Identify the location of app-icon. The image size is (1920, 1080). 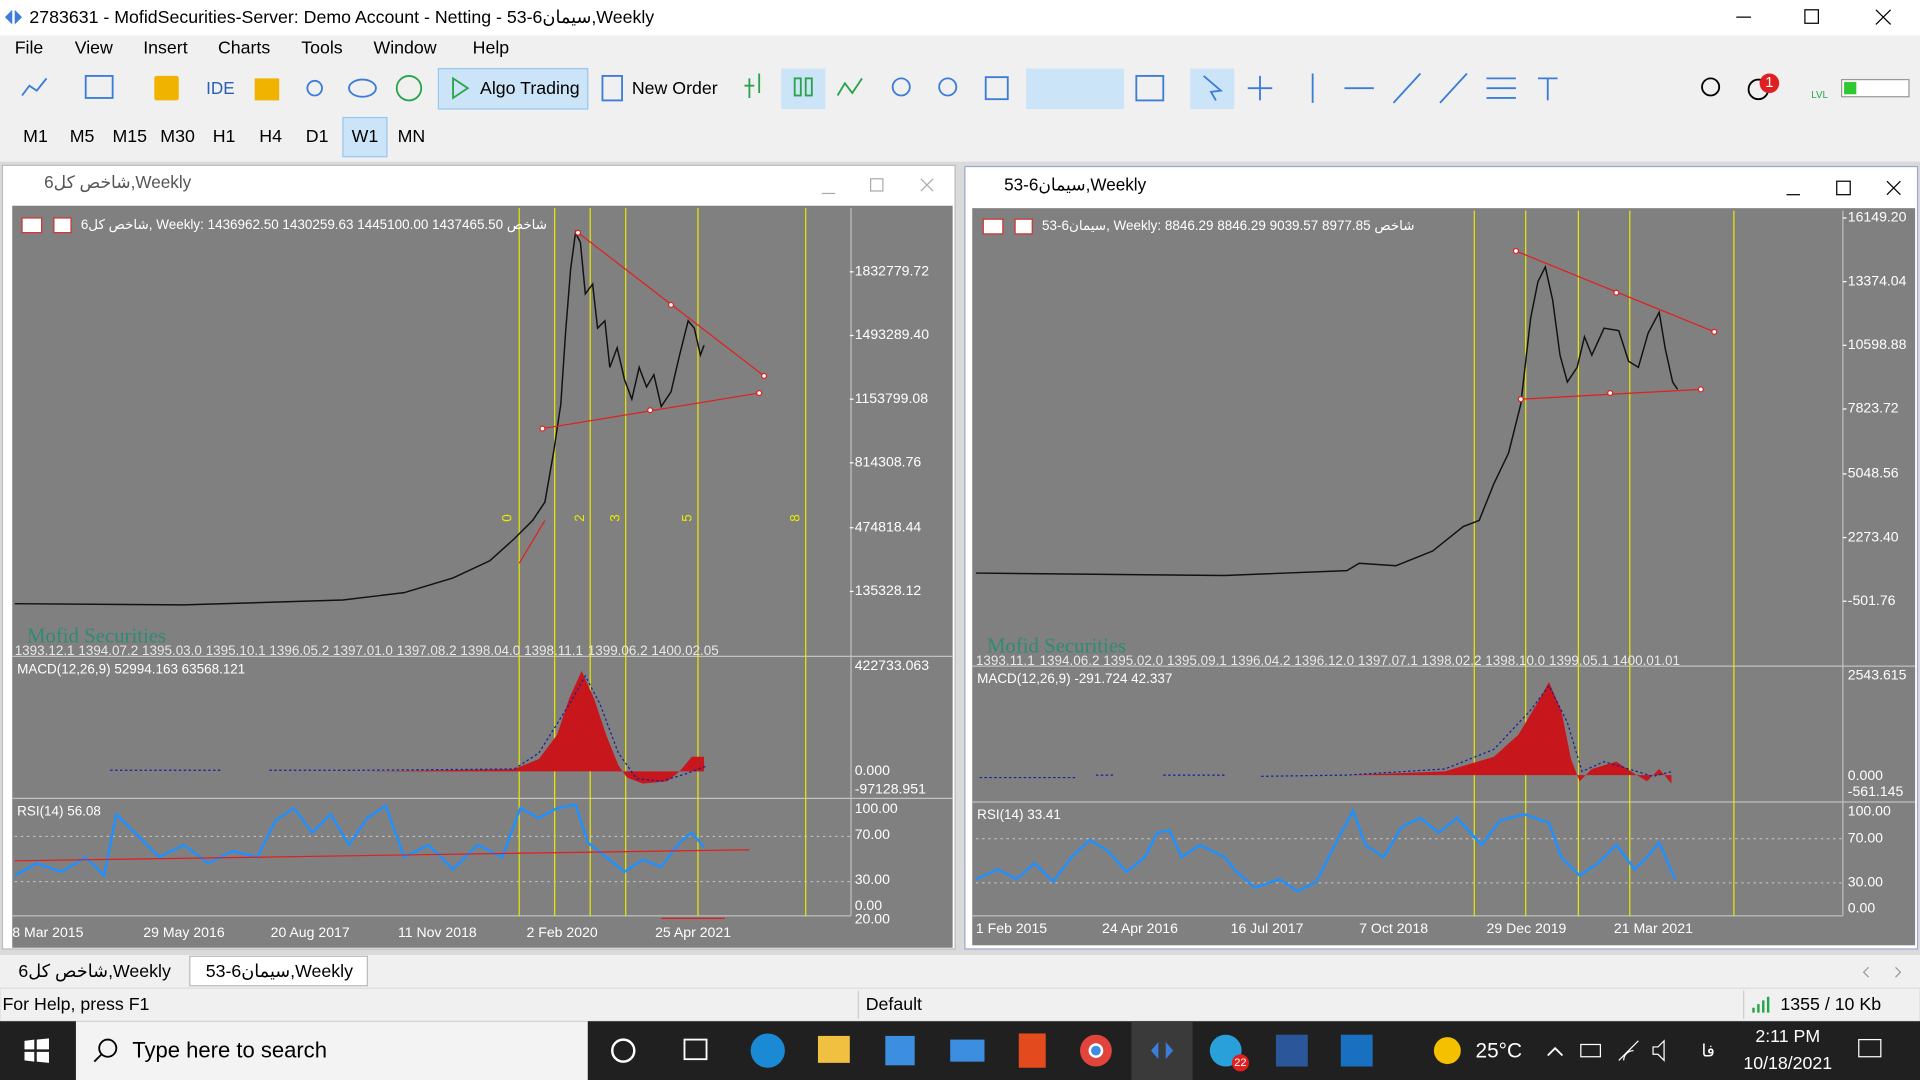
(13, 17).